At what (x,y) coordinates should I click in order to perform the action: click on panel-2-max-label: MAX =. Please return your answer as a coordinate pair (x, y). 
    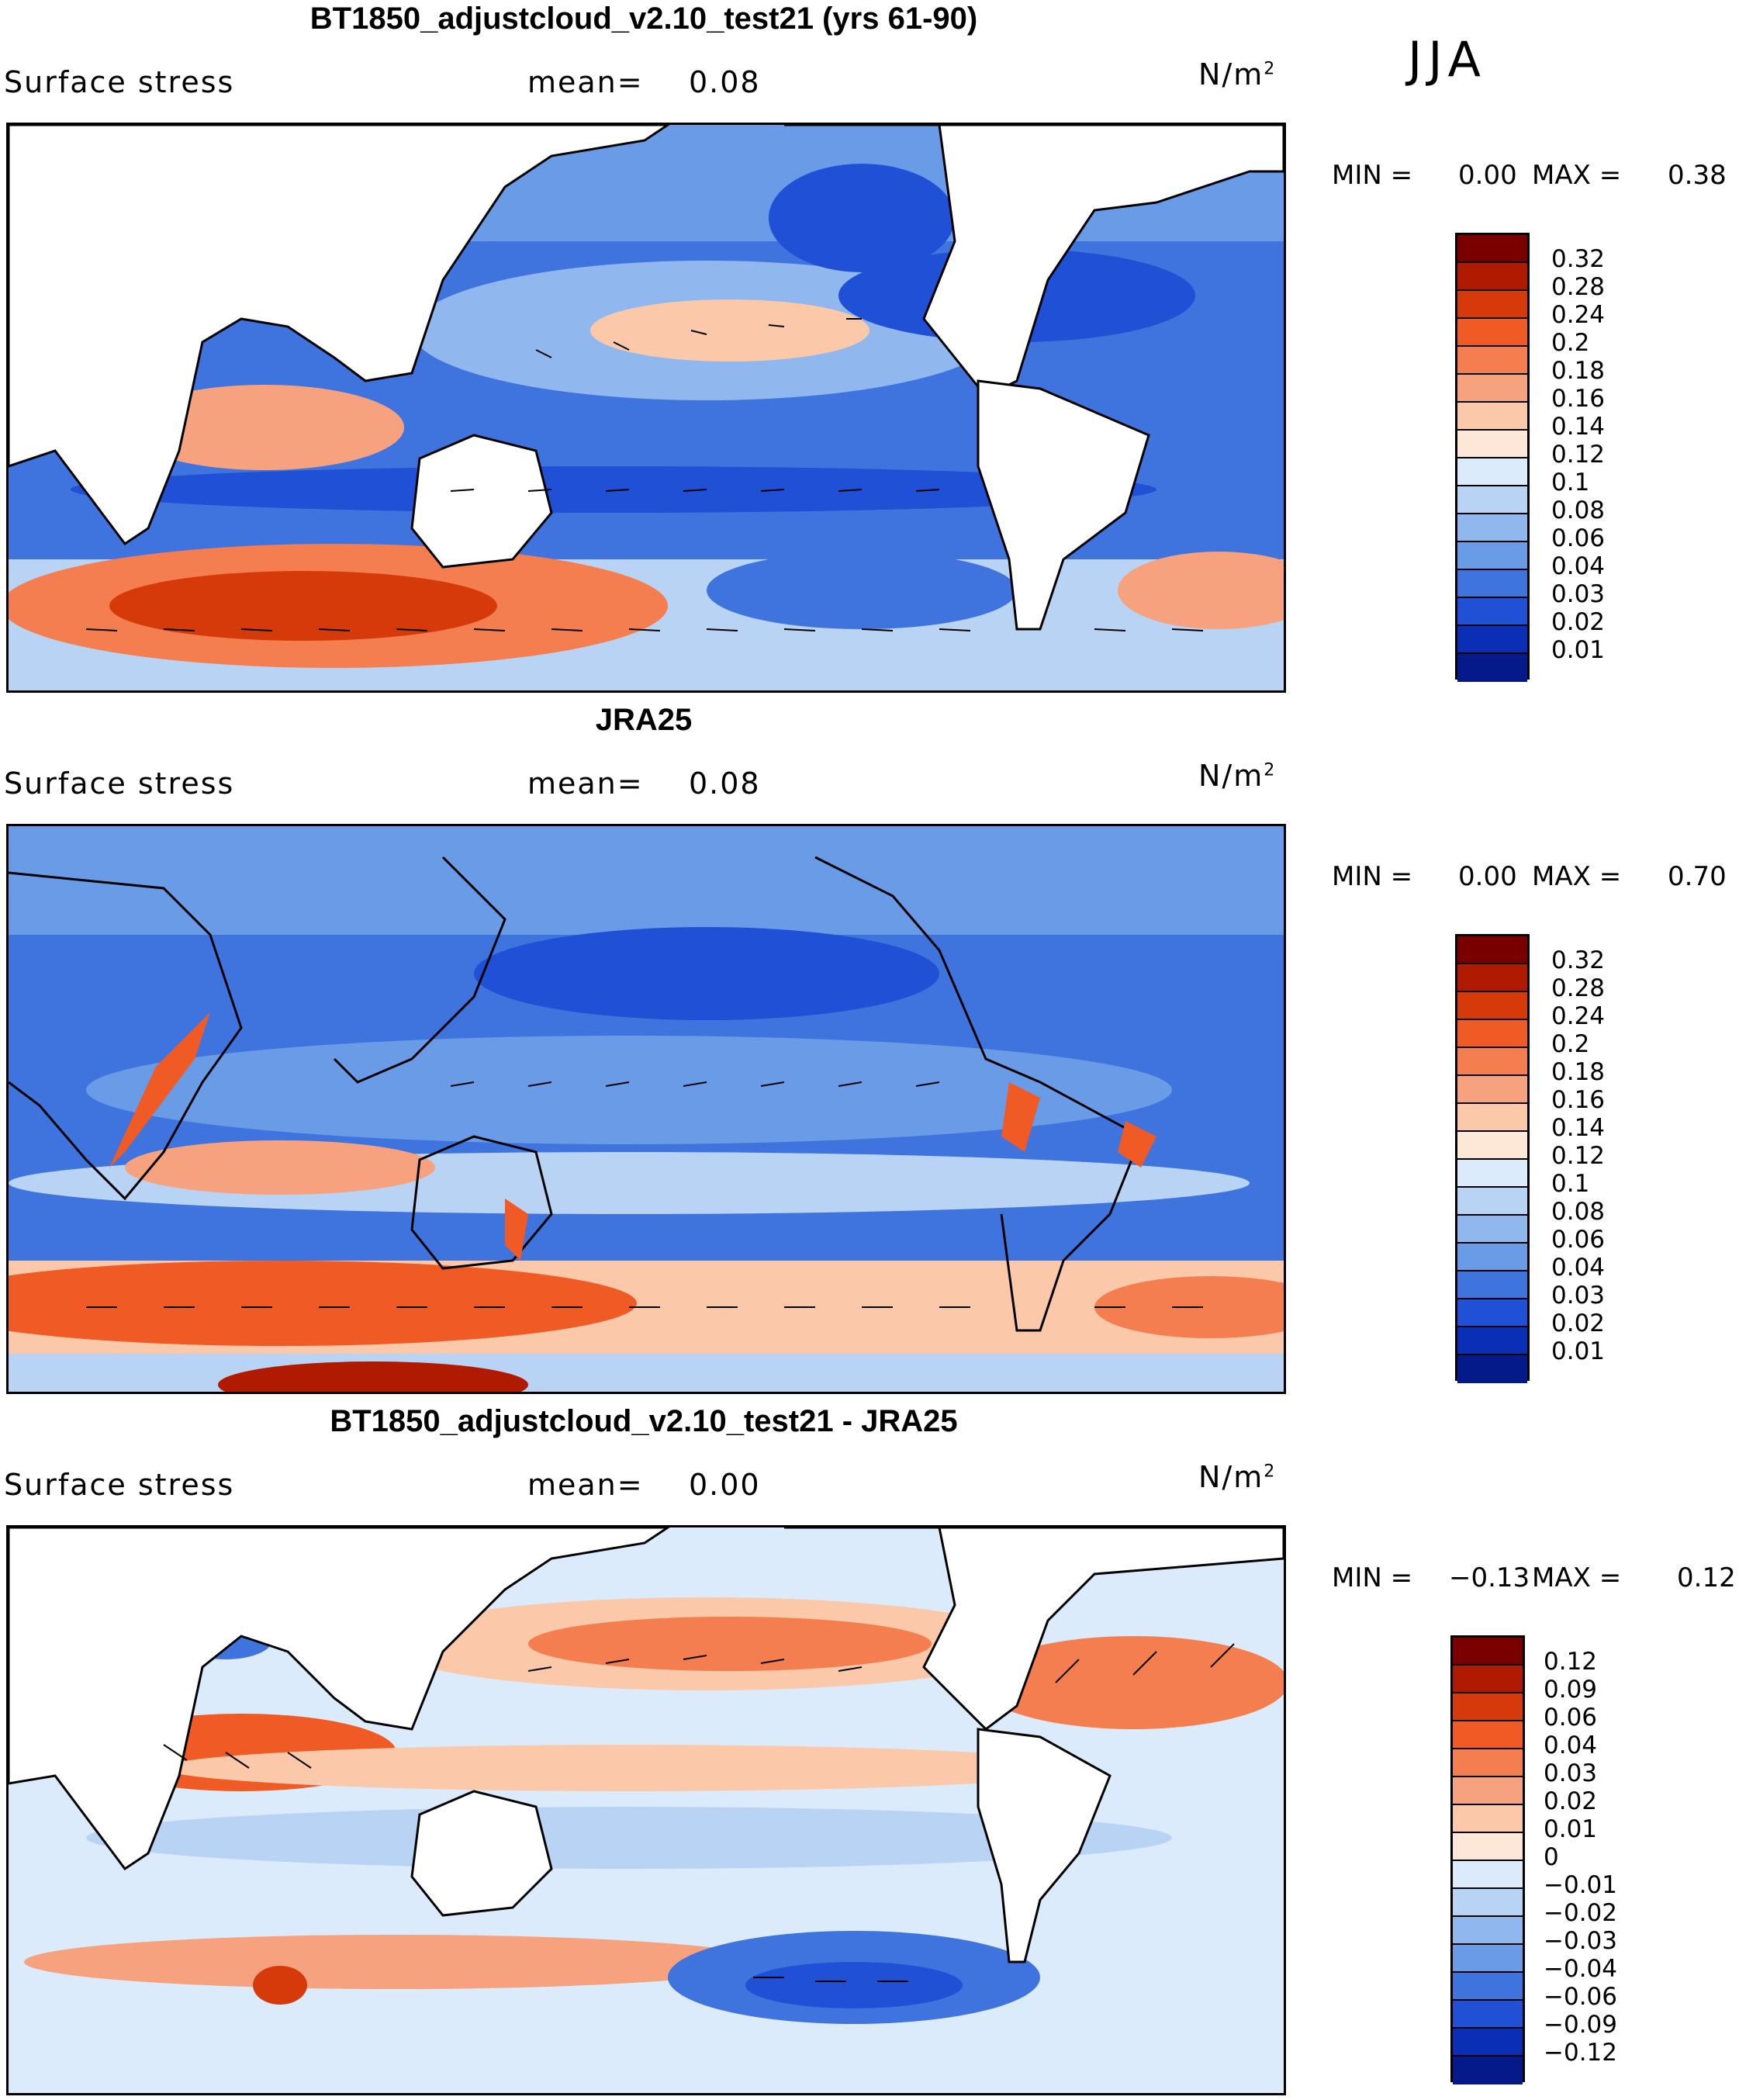
    Looking at the image, I should click on (1577, 876).